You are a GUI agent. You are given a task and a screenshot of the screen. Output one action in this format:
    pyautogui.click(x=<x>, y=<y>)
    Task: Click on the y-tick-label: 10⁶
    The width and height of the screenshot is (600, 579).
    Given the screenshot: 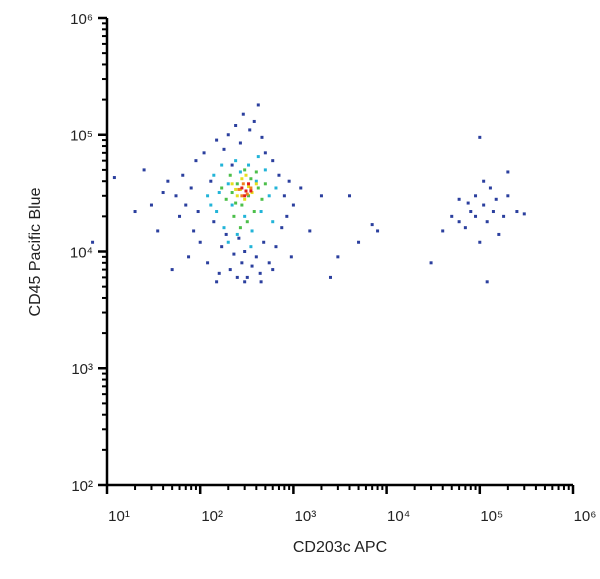 What is the action you would take?
    pyautogui.click(x=81, y=19)
    